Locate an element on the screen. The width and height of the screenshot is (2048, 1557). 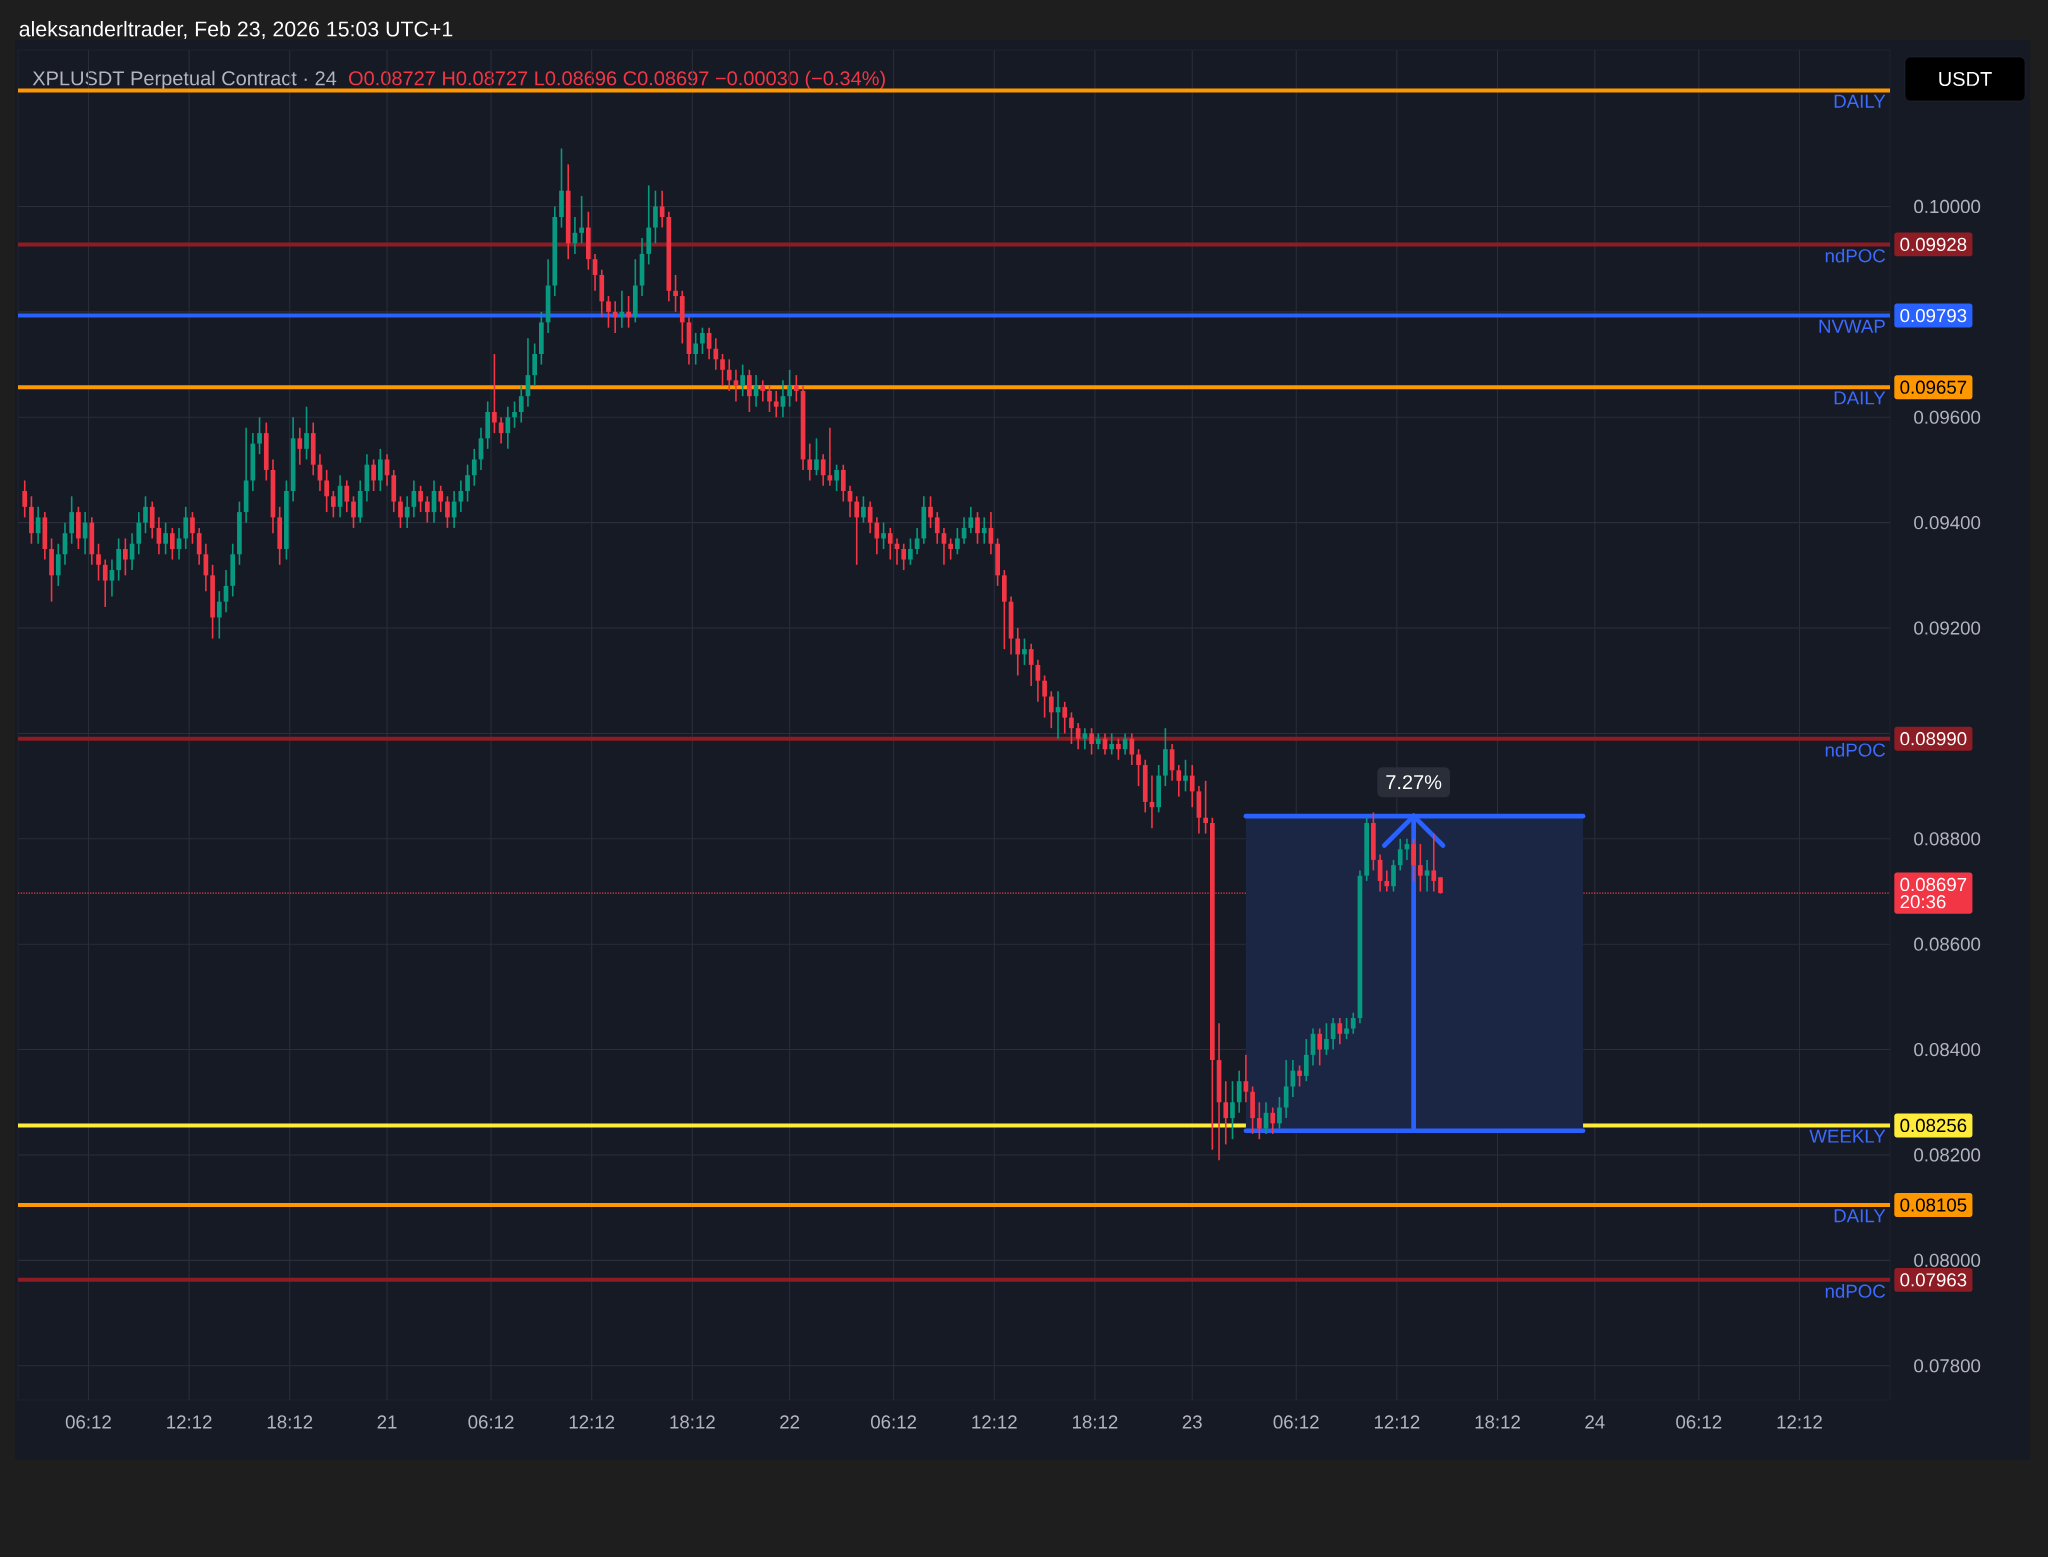
annotation: 0.09928 is located at coordinates (1933, 244).